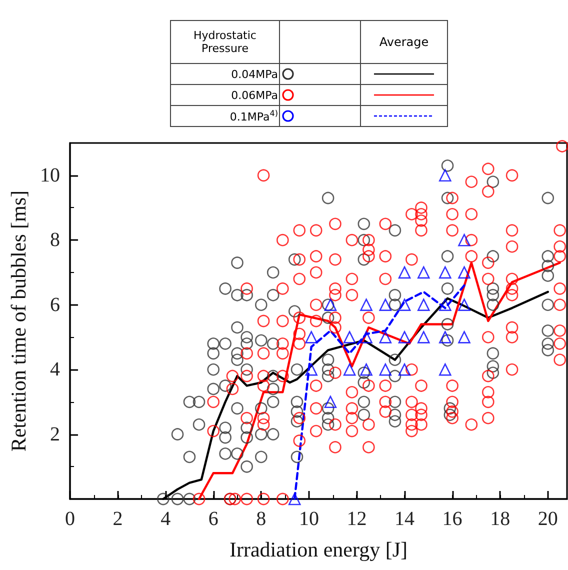 The image size is (568, 570). Describe the element at coordinates (452, 519) in the screenshot. I see `x-tick-label: 16` at that location.